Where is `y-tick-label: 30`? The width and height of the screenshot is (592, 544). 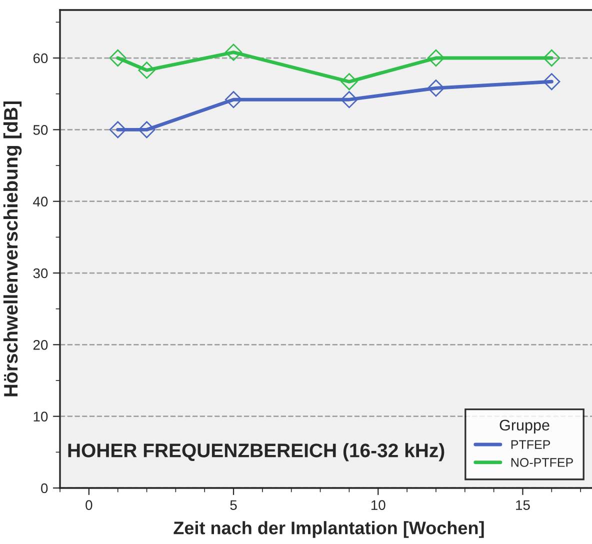 y-tick-label: 30 is located at coordinates (40, 273).